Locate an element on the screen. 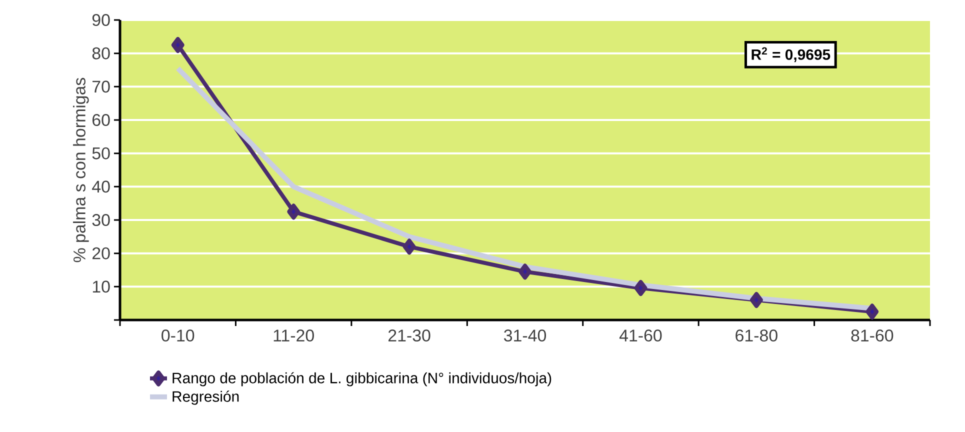 Image resolution: width=965 pixels, height=432 pixels. y-tick-label: 70 is located at coordinates (101, 86).